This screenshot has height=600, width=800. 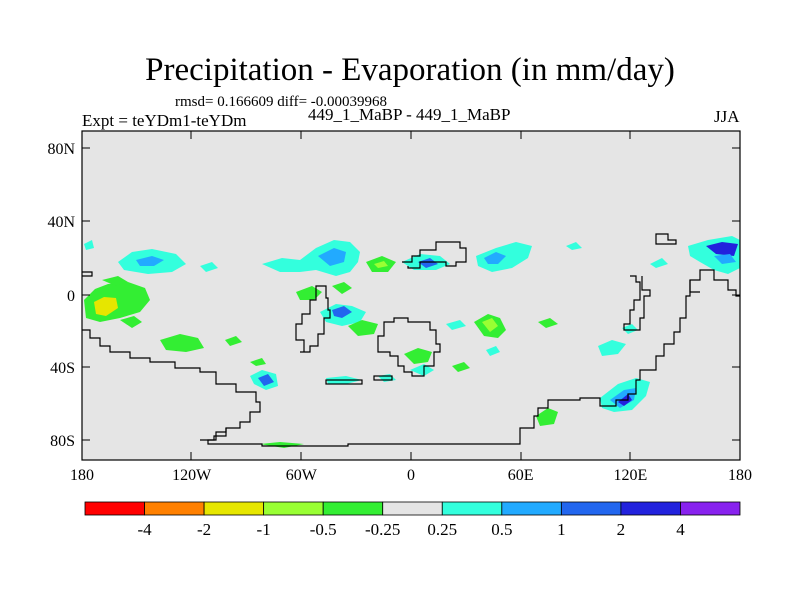 What do you see at coordinates (62, 441) in the screenshot?
I see `lat-tick-label: 80S` at bounding box center [62, 441].